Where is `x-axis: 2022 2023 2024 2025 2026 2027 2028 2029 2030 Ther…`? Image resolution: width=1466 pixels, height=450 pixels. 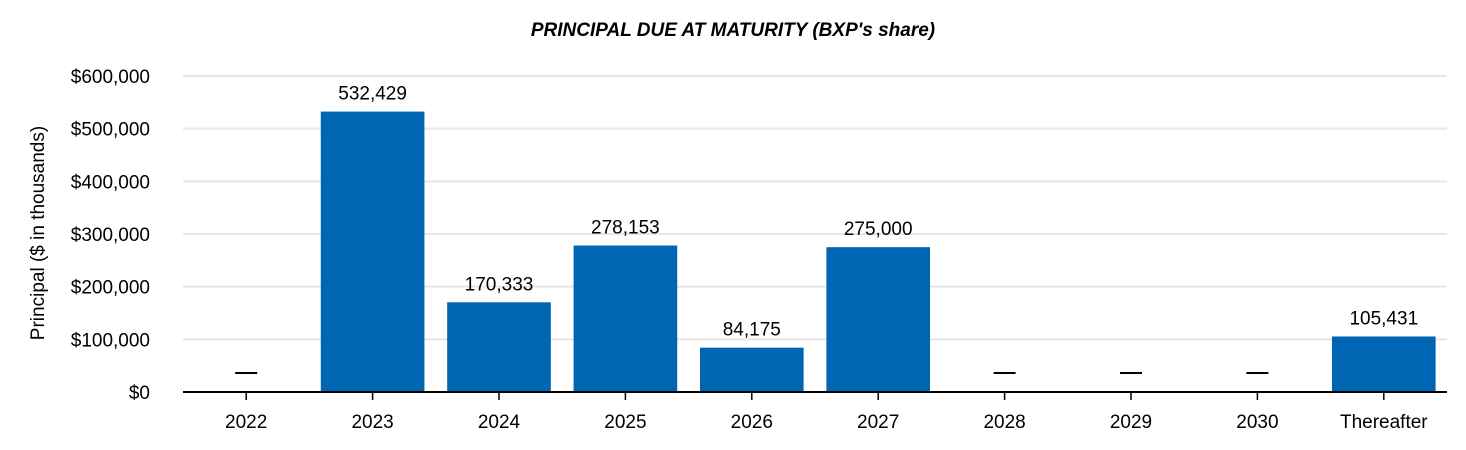
x-axis: 2022 2023 2024 2025 2026 2027 2028 2029 2030 Ther… is located at coordinates (815, 412).